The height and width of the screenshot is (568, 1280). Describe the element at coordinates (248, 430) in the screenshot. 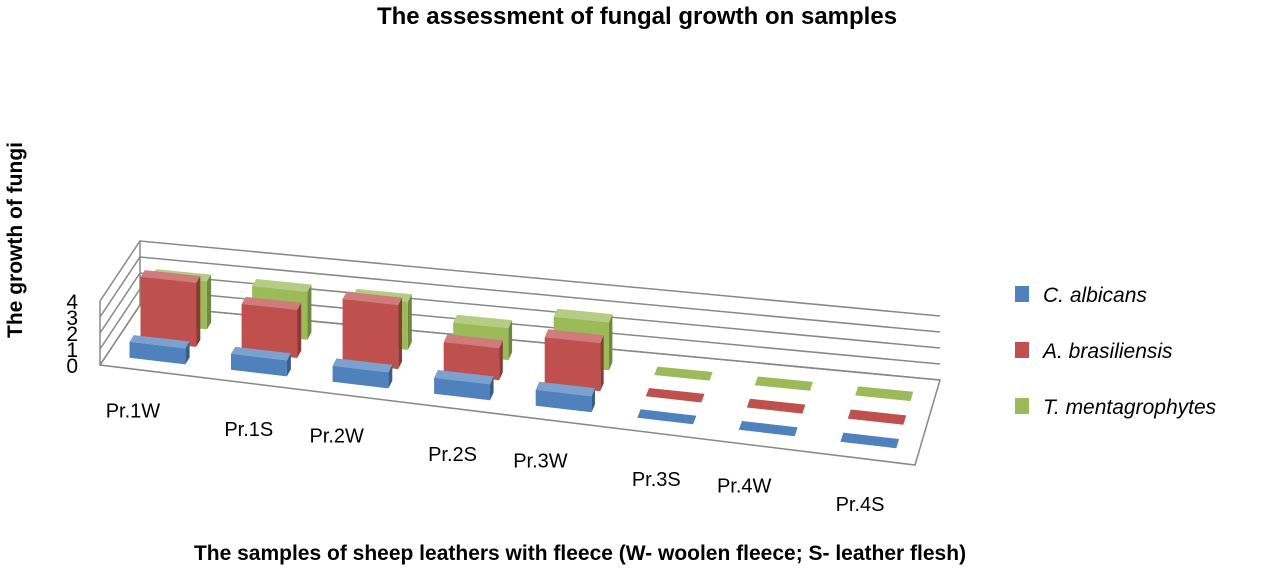

I see `x-tick-label: Pr.1S` at that location.